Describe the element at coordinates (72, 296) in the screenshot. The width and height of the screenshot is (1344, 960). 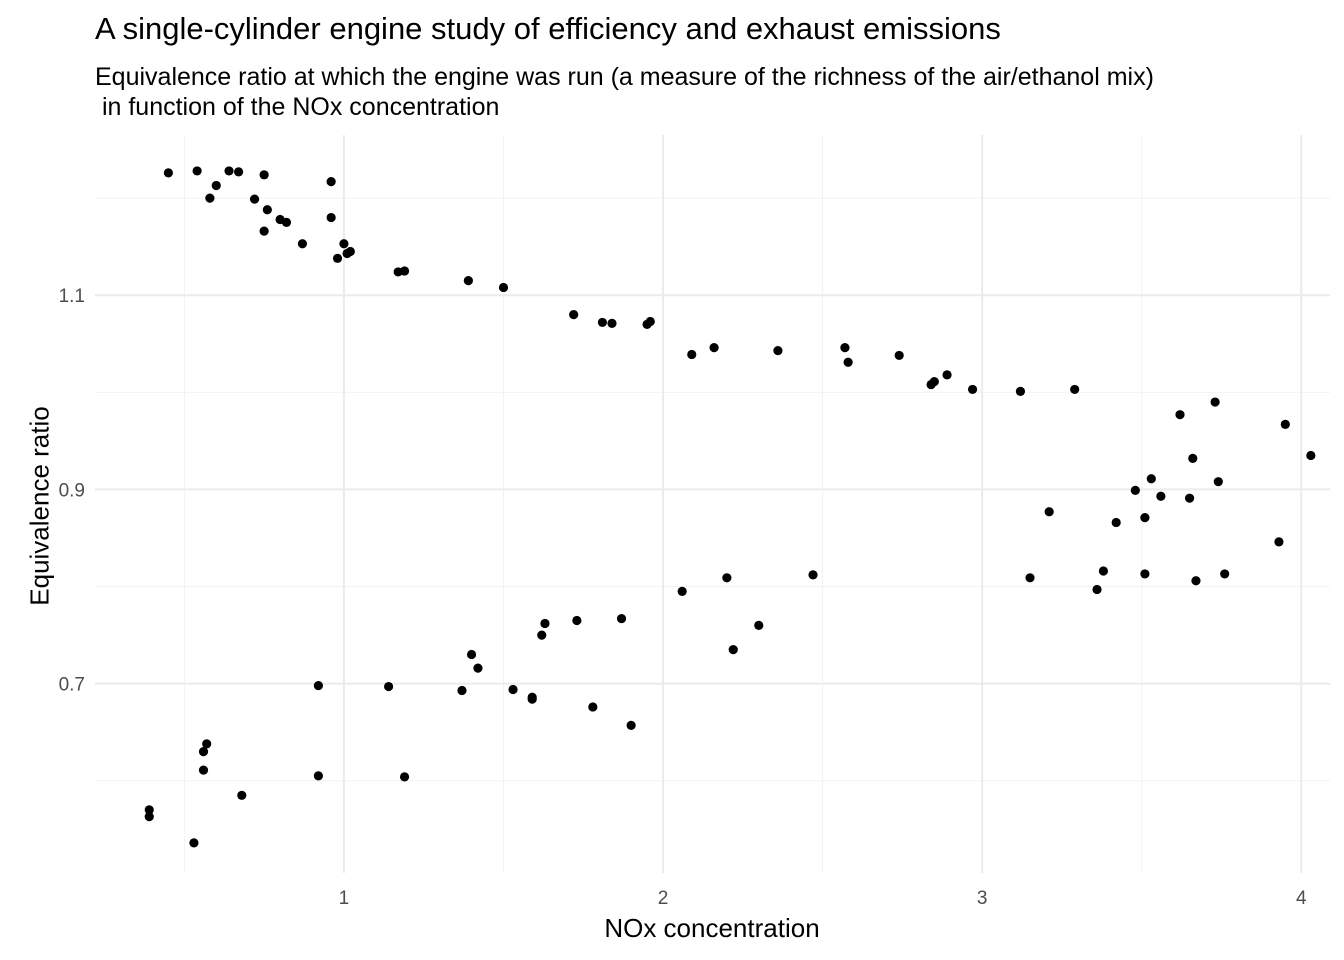
I see `y-tick-label: 1.1` at that location.